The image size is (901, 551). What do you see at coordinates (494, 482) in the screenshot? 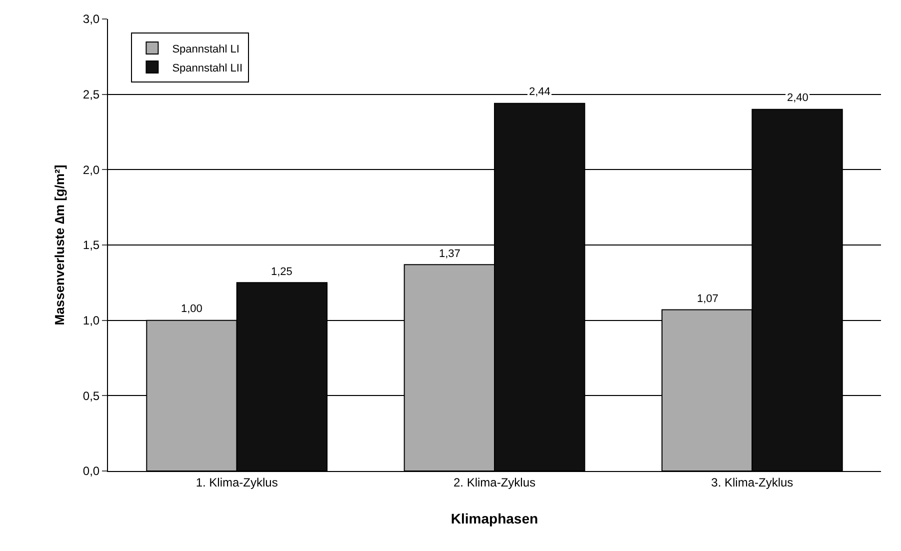
I see `x-tick-label: 2. Klima-Zyklus` at bounding box center [494, 482].